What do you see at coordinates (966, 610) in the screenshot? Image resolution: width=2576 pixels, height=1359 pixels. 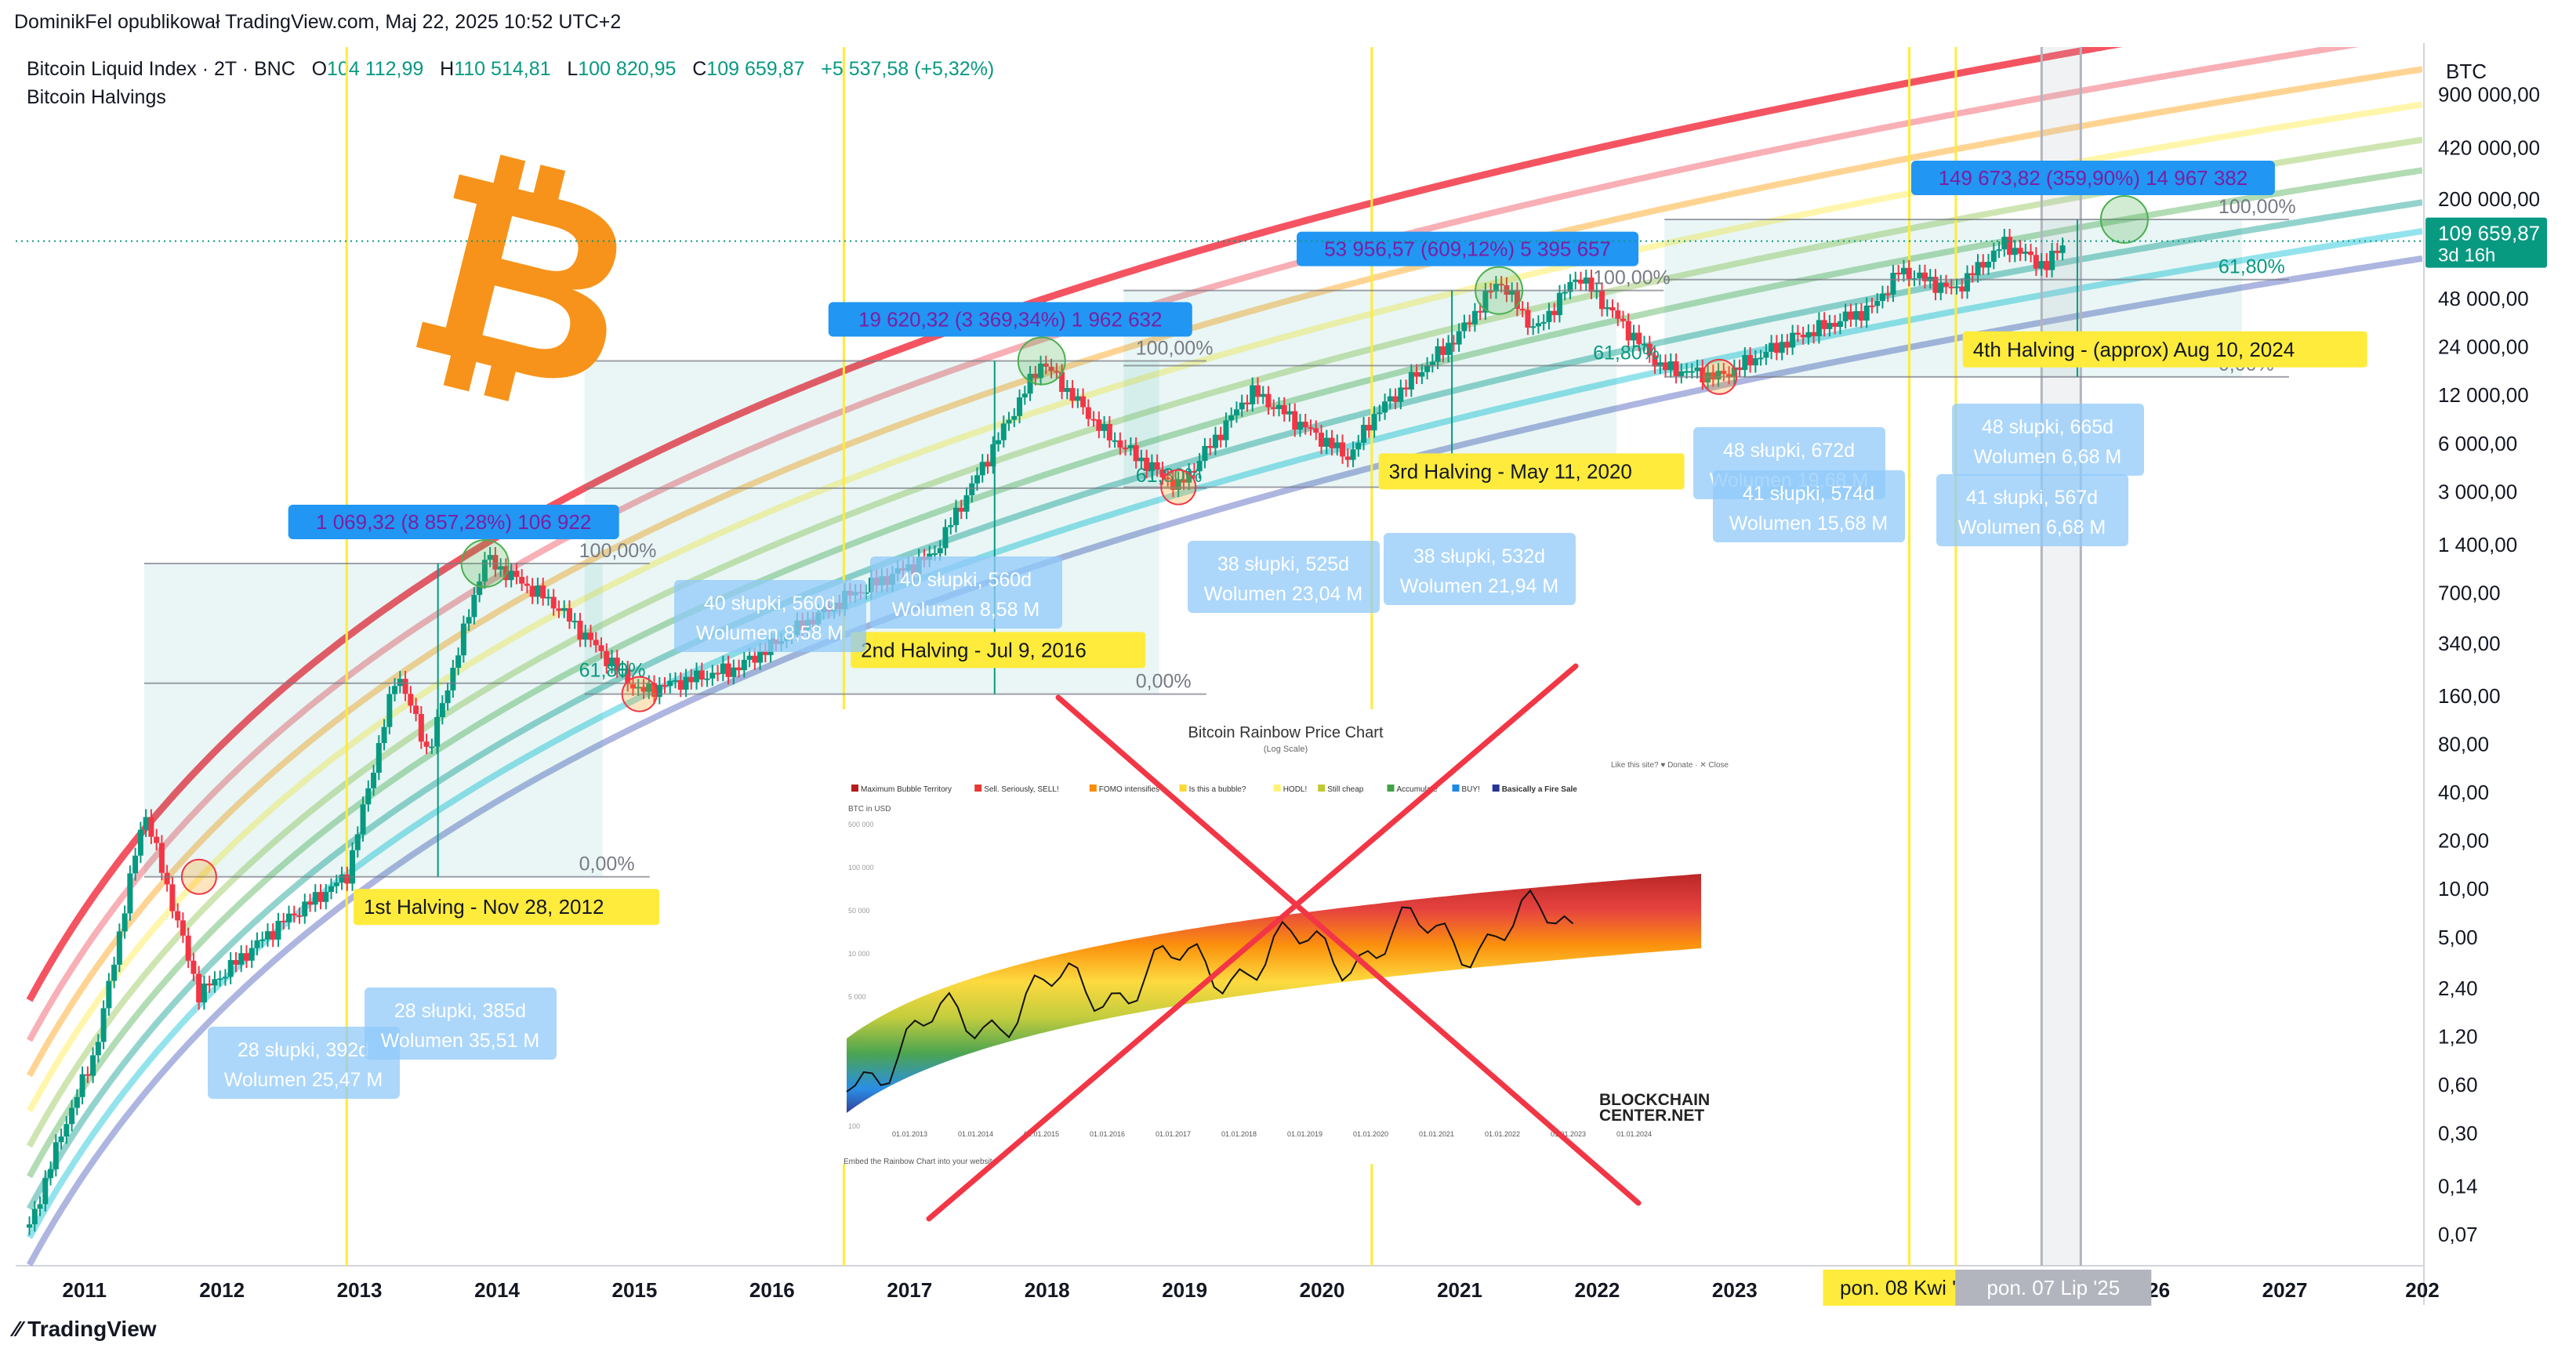 I see `bar-volume-text-4: Wolumen 8,58 M` at bounding box center [966, 610].